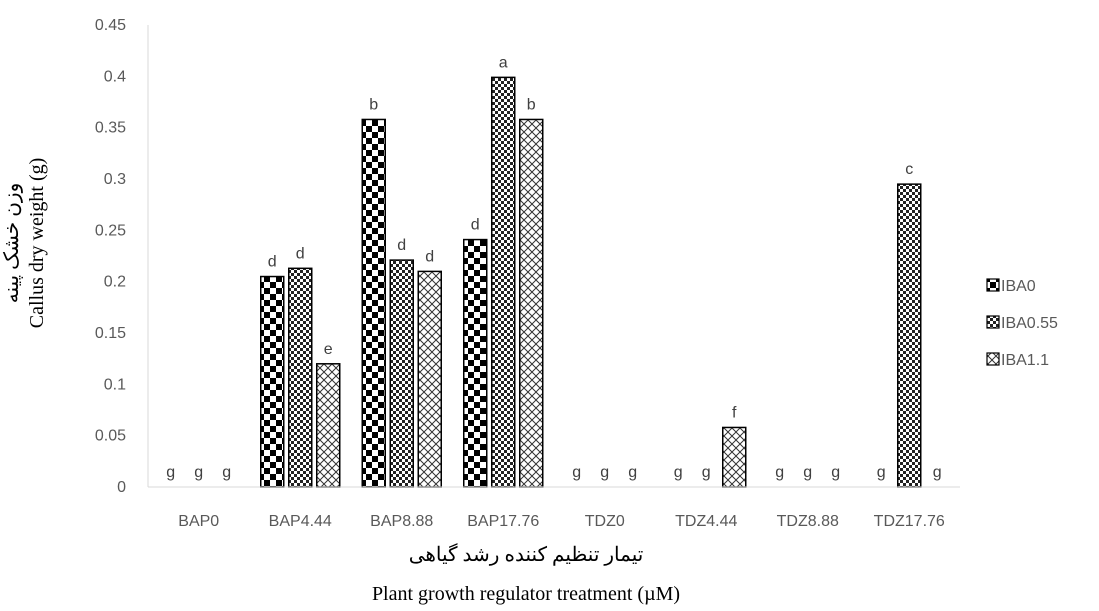 The image size is (1099, 611). Describe the element at coordinates (328, 349) in the screenshot. I see `significance-letter: e` at that location.